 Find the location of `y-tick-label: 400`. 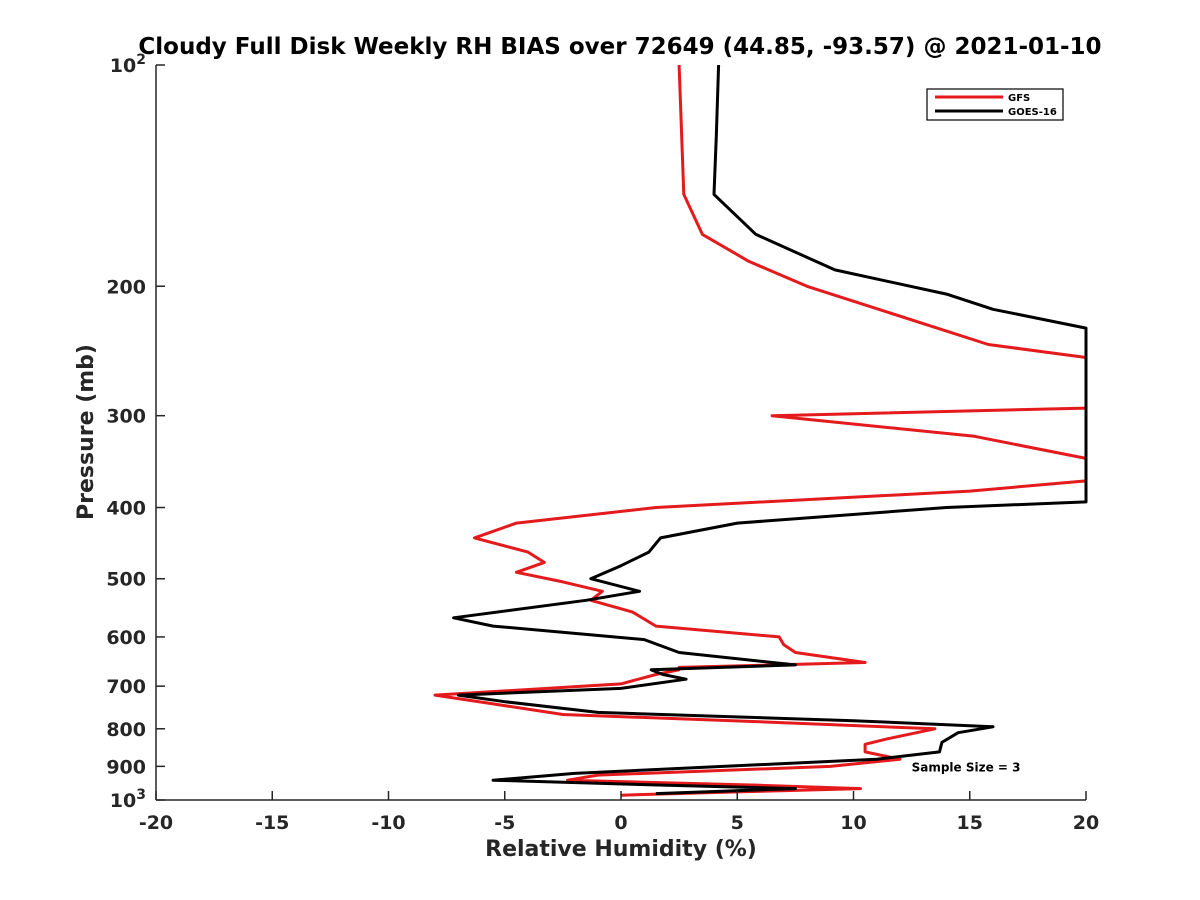

y-tick-label: 400 is located at coordinates (126, 509).